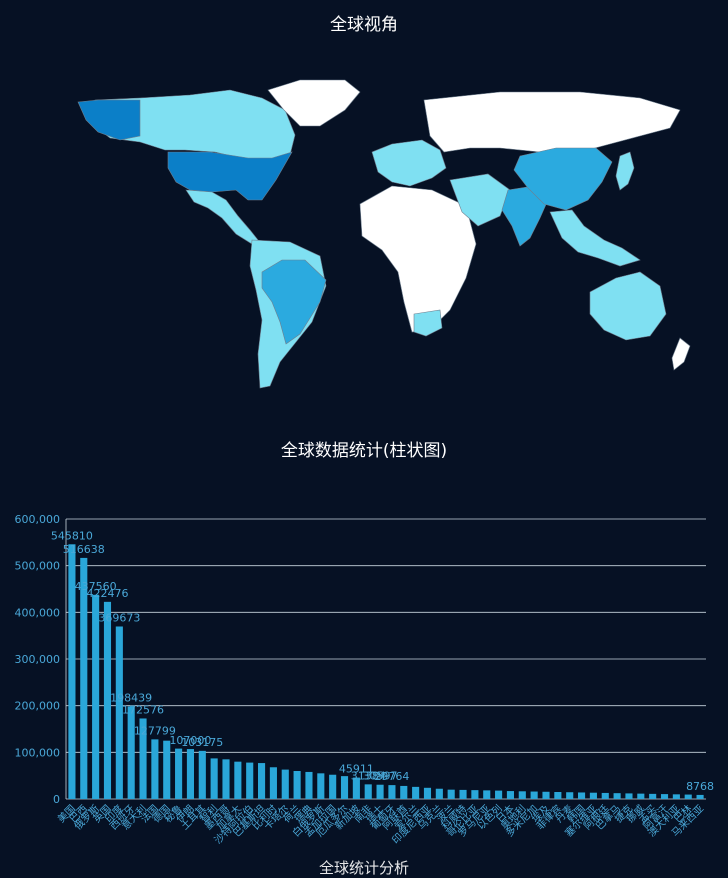 This screenshot has width=728, height=878. Describe the element at coordinates (38, 519) in the screenshot. I see `y-tick-label: 600,000` at that location.